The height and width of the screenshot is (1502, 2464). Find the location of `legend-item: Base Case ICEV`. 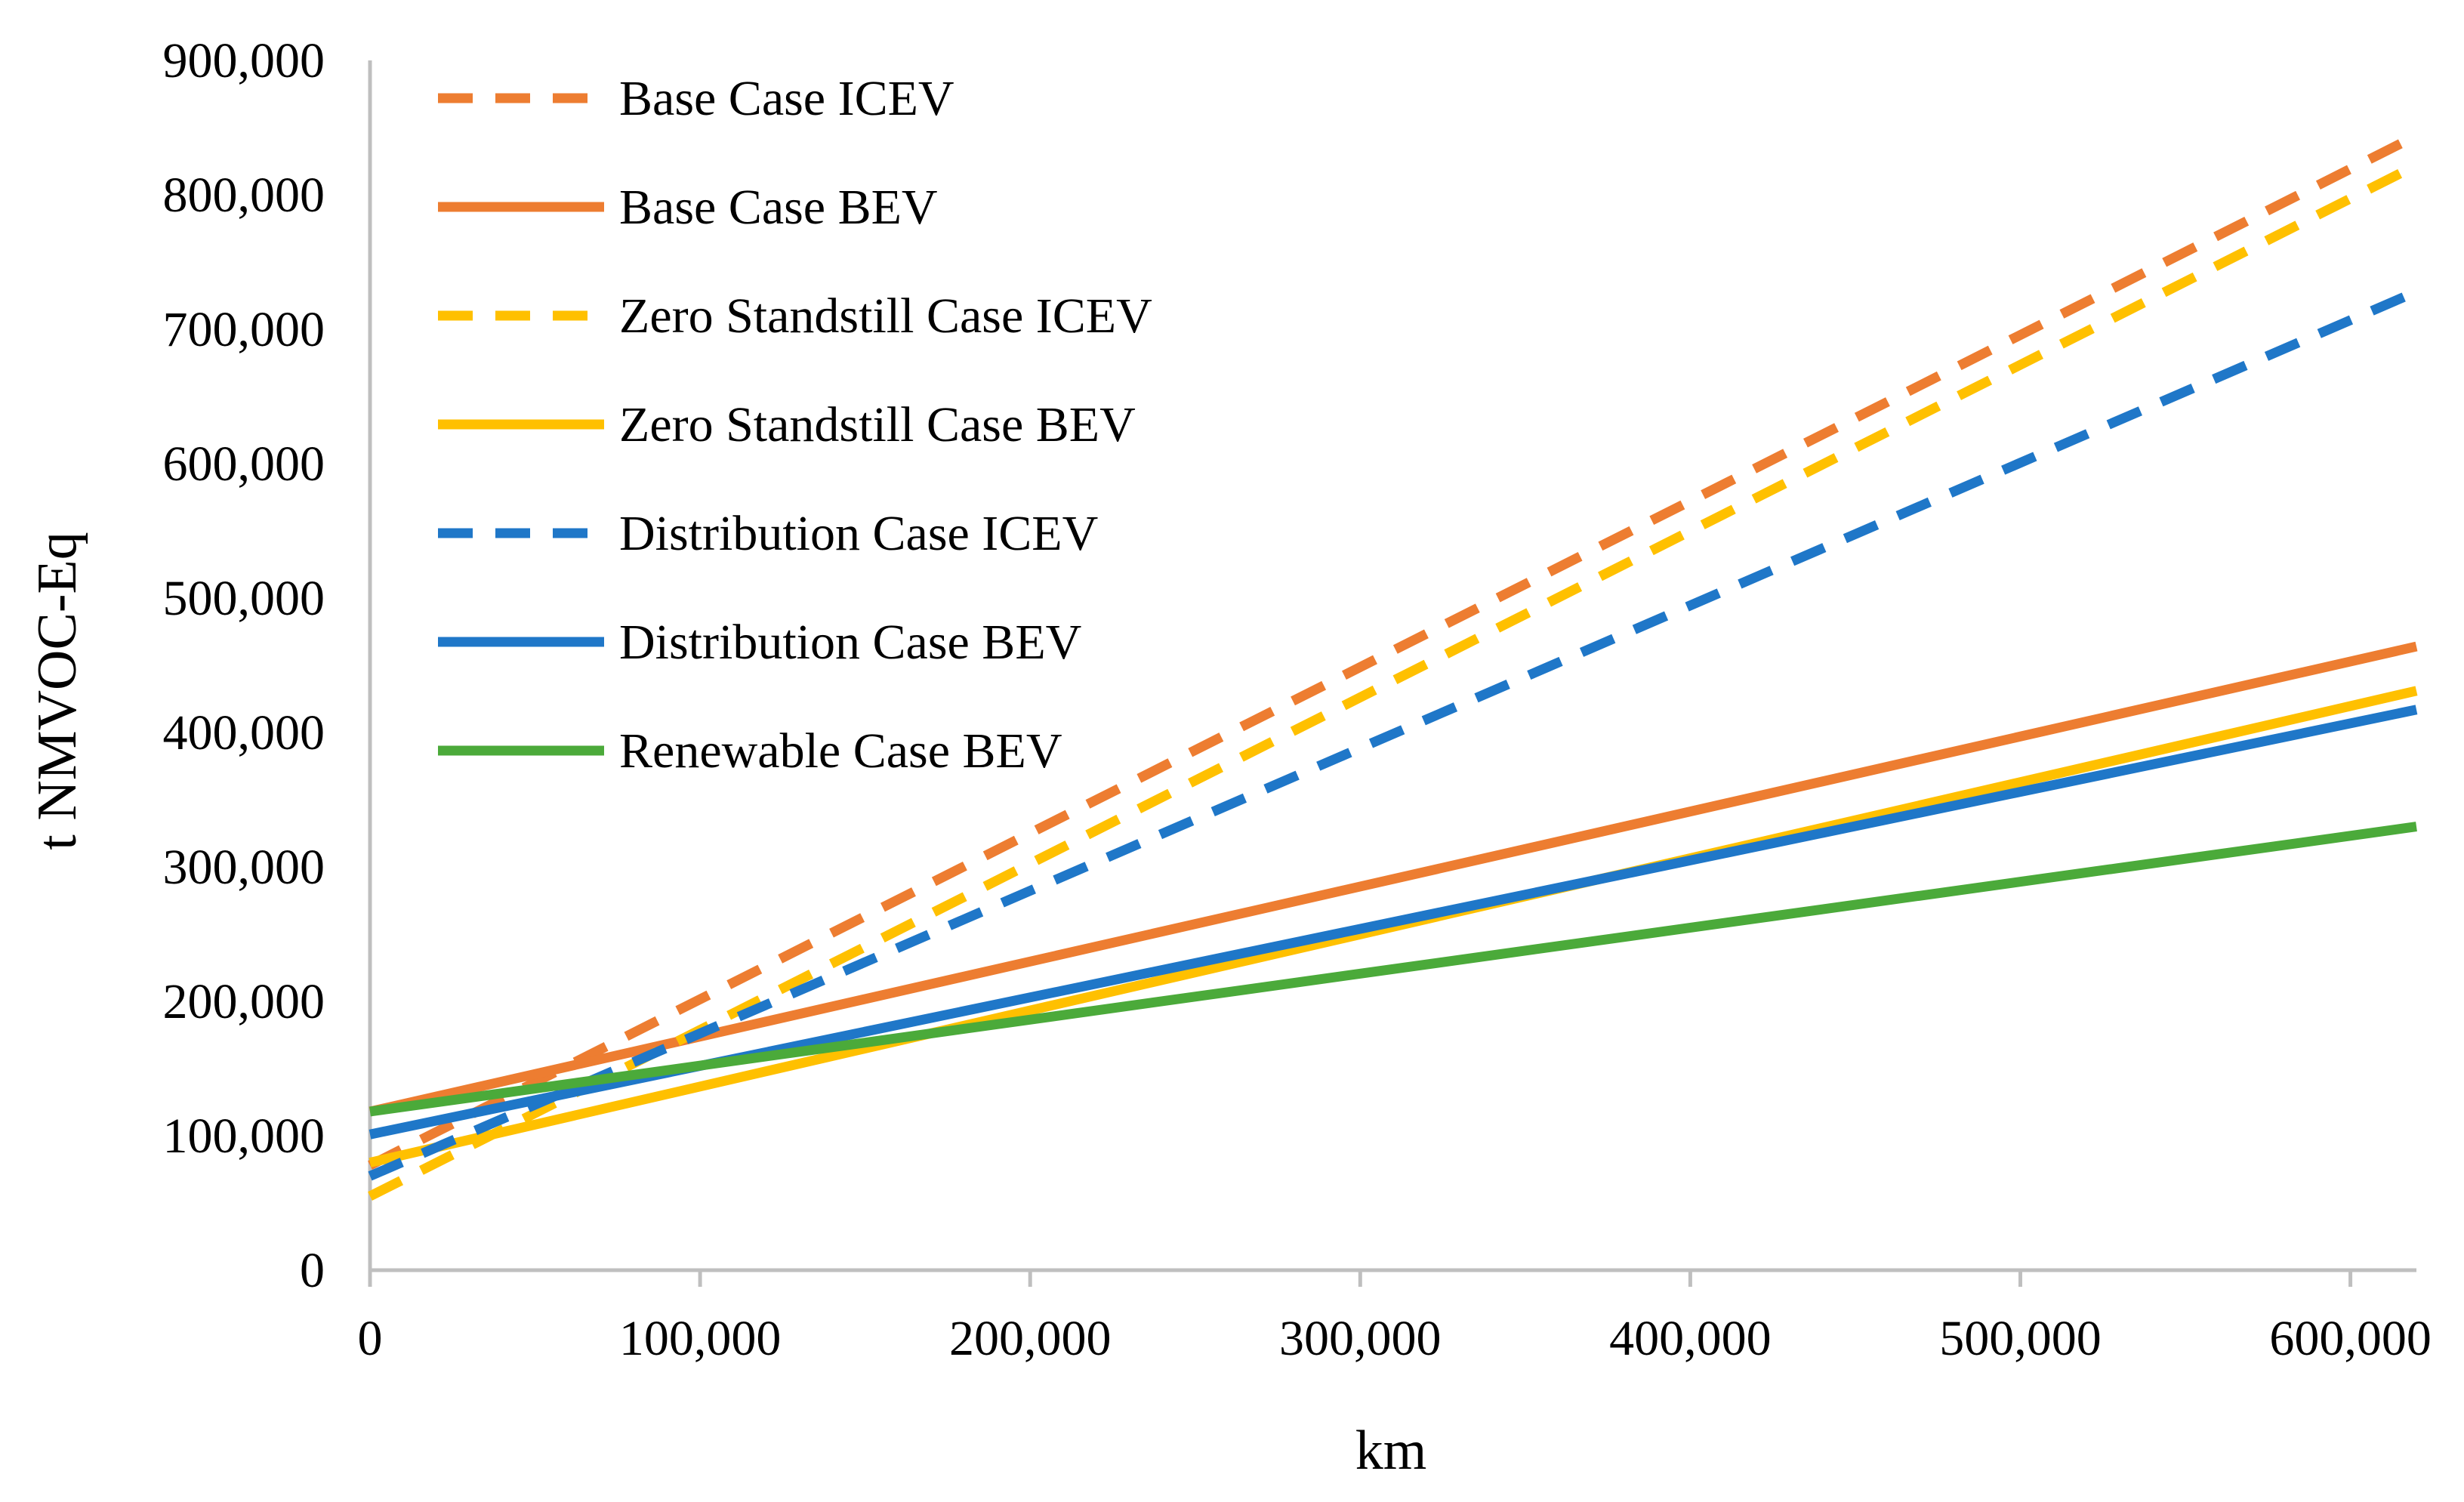

legend-item: Base Case ICEV is located at coordinates (696, 98).